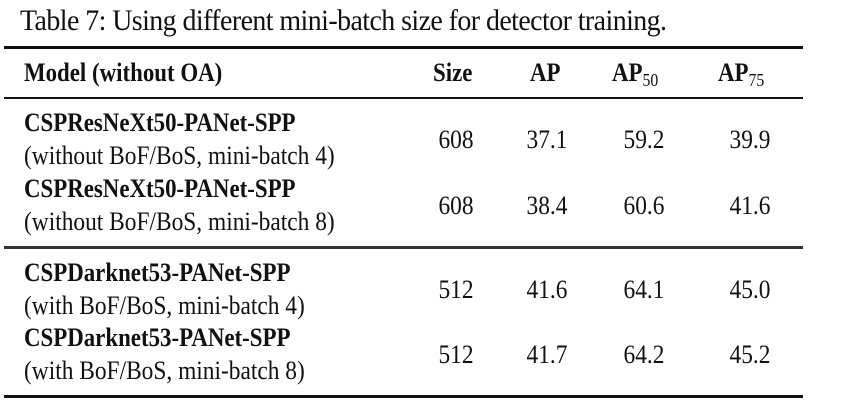 The image size is (847, 403). I want to click on header-rule, so click(403, 98).